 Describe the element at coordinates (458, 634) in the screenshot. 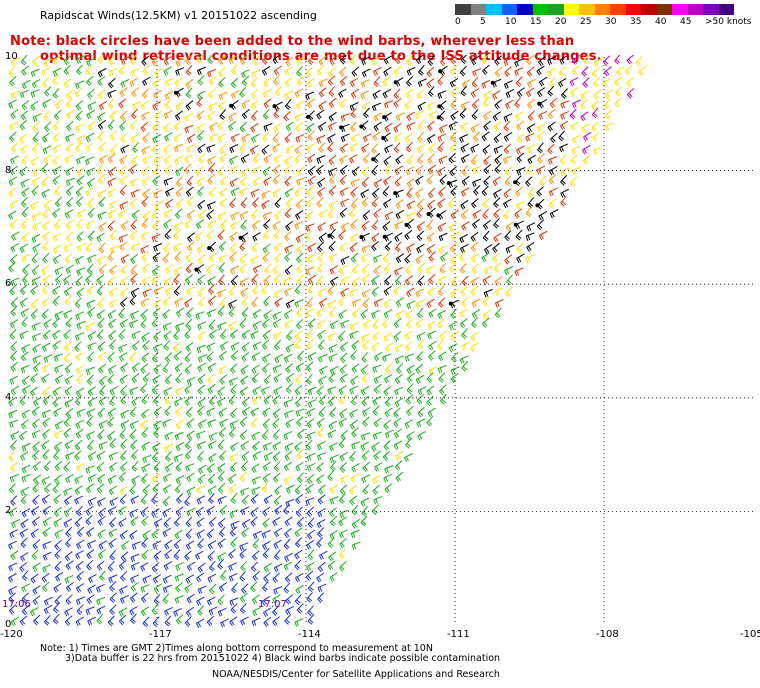

I see `longitude-label: -111` at that location.